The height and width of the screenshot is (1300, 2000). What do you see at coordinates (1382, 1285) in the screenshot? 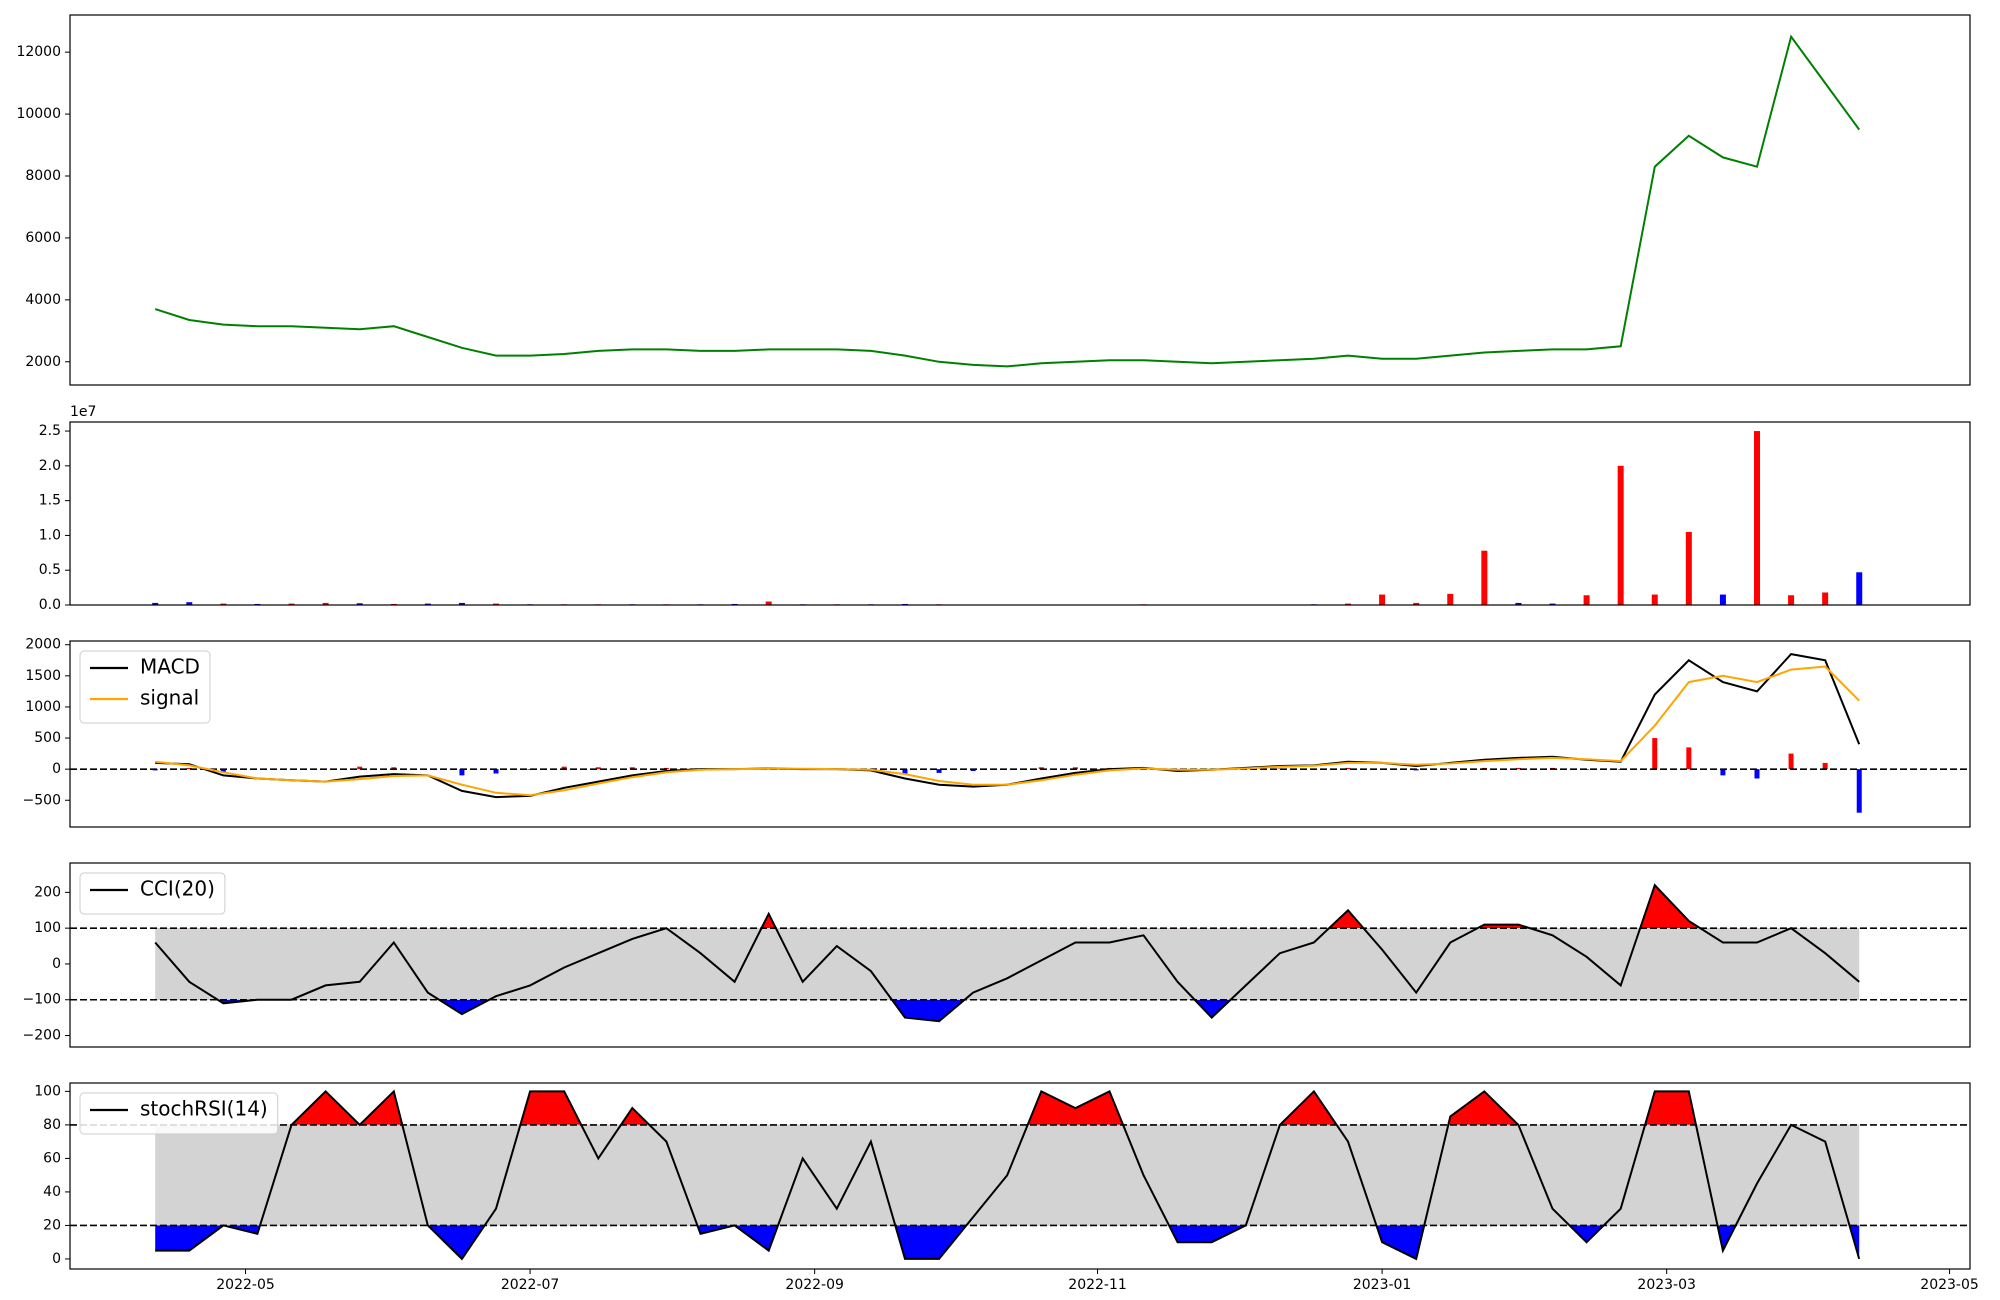
I see `x-tick-label: 2023-01` at bounding box center [1382, 1285].